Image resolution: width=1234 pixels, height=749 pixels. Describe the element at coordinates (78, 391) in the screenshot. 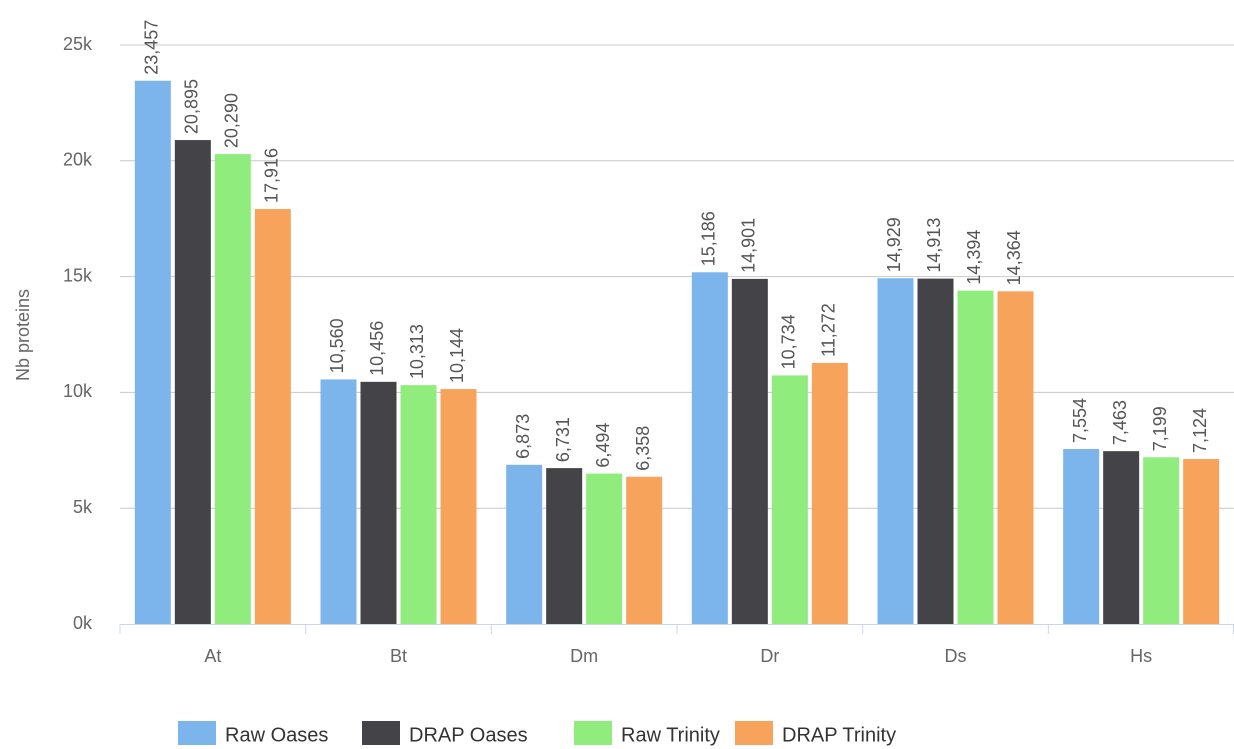

I see `y-tick-label: 10k` at that location.